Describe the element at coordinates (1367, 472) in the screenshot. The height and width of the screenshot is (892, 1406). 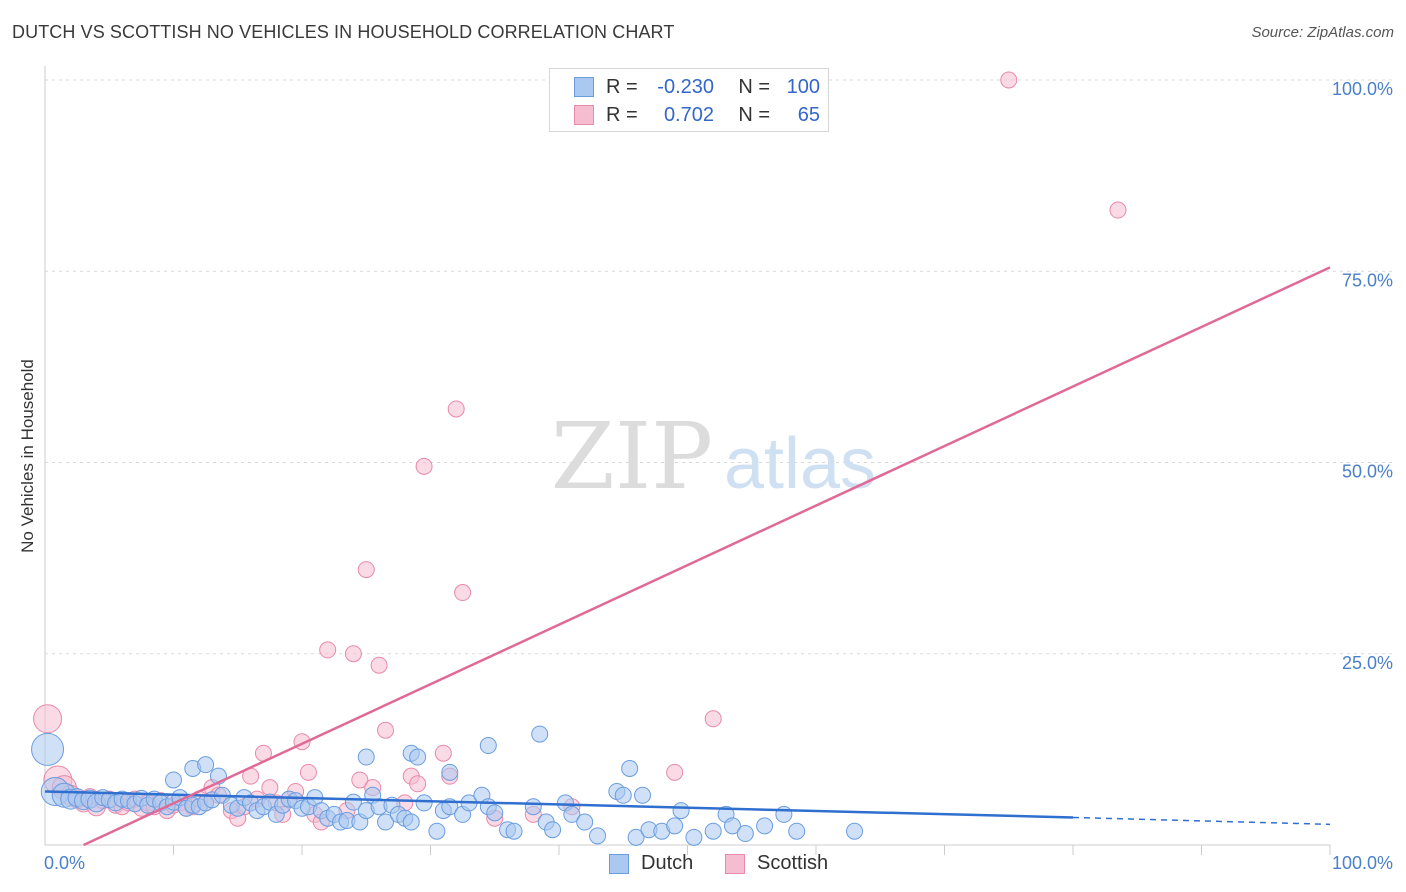
I see `y-tick-label: 50.0%` at that location.